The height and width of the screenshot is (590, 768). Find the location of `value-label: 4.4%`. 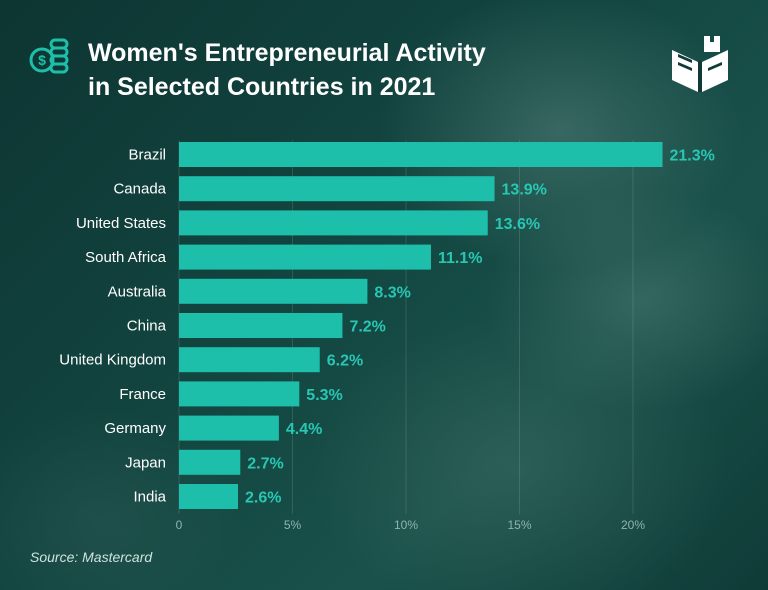

value-label: 4.4% is located at coordinates (304, 429).